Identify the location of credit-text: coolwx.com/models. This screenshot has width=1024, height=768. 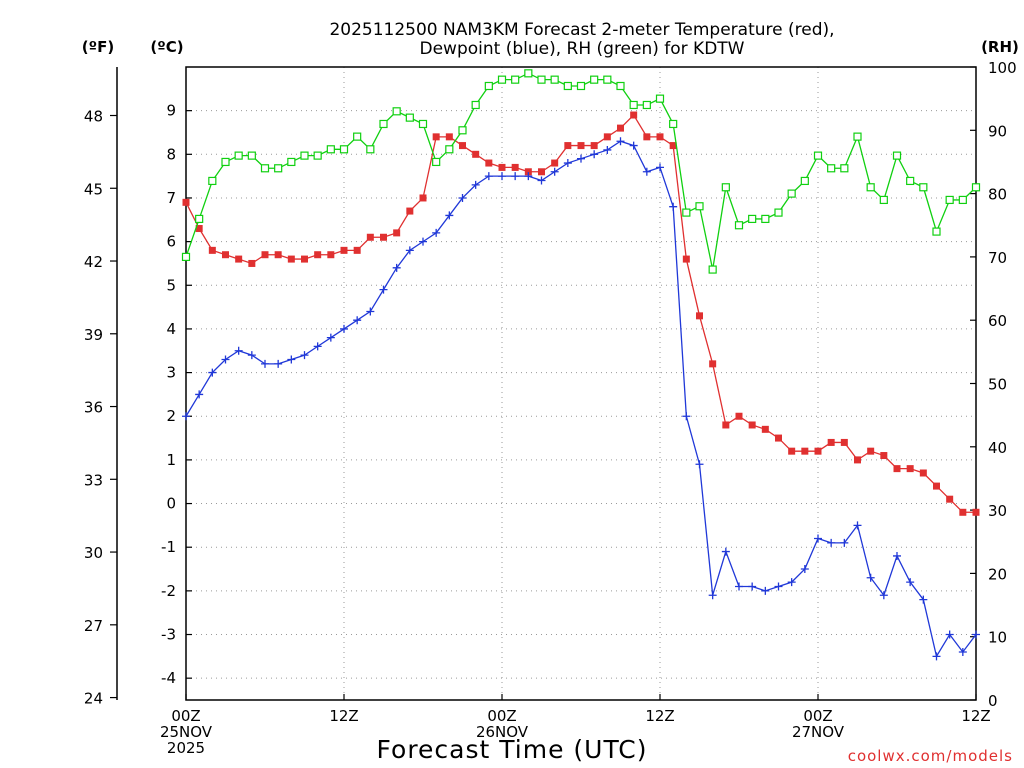
(930, 756).